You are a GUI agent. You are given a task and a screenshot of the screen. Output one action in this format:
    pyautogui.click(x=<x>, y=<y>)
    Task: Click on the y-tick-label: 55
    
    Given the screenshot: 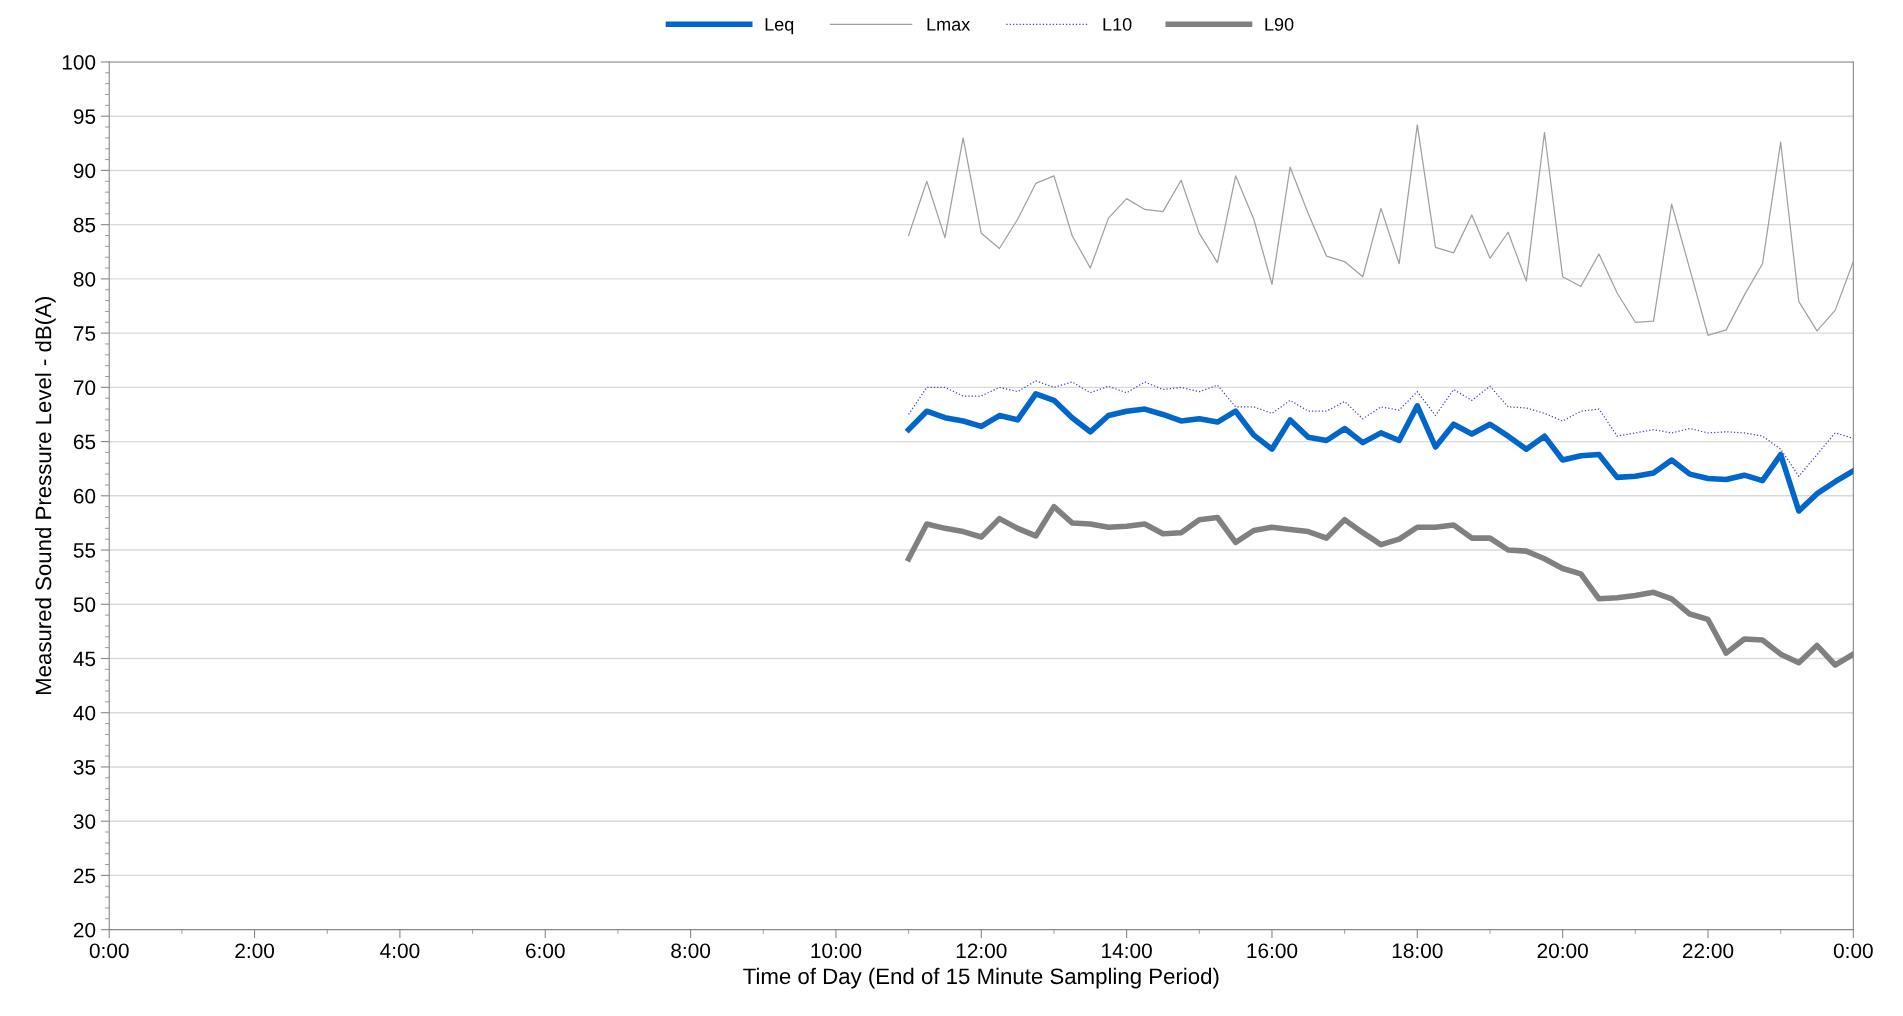 What is the action you would take?
    pyautogui.click(x=84, y=550)
    